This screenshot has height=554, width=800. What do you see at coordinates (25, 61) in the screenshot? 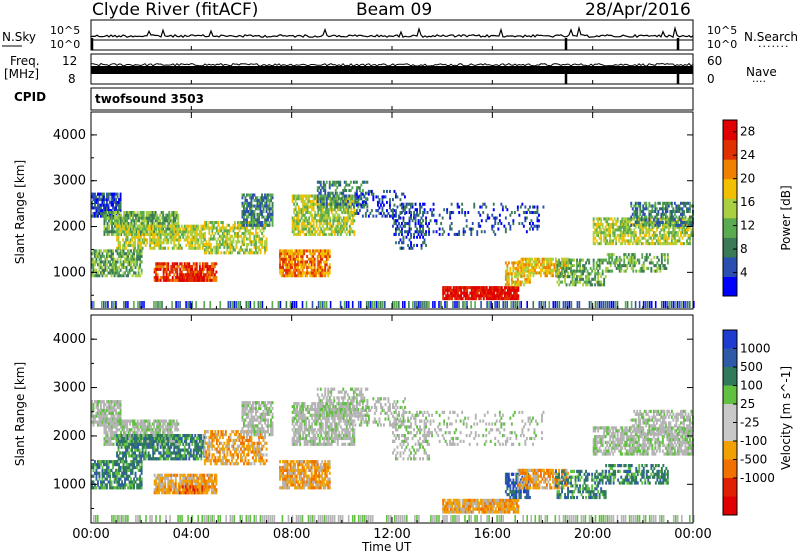
I see `freq-label: Freq.` at bounding box center [25, 61].